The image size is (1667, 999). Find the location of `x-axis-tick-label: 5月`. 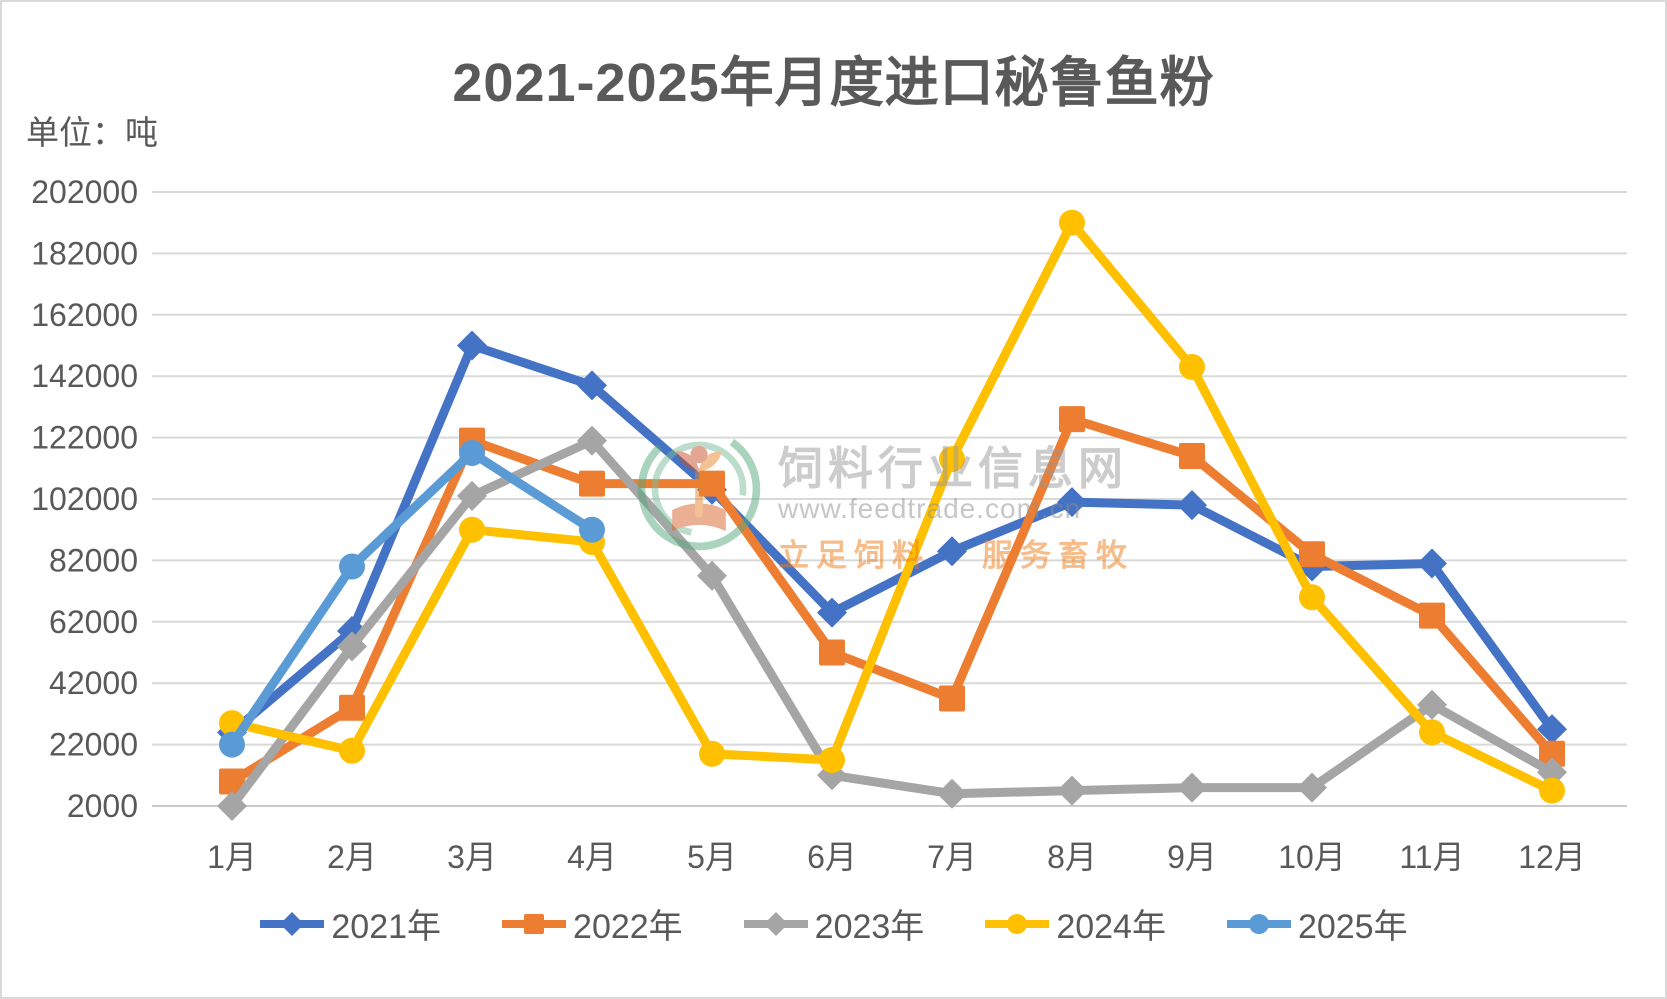

x-axis-tick-label: 5月 is located at coordinates (712, 857).